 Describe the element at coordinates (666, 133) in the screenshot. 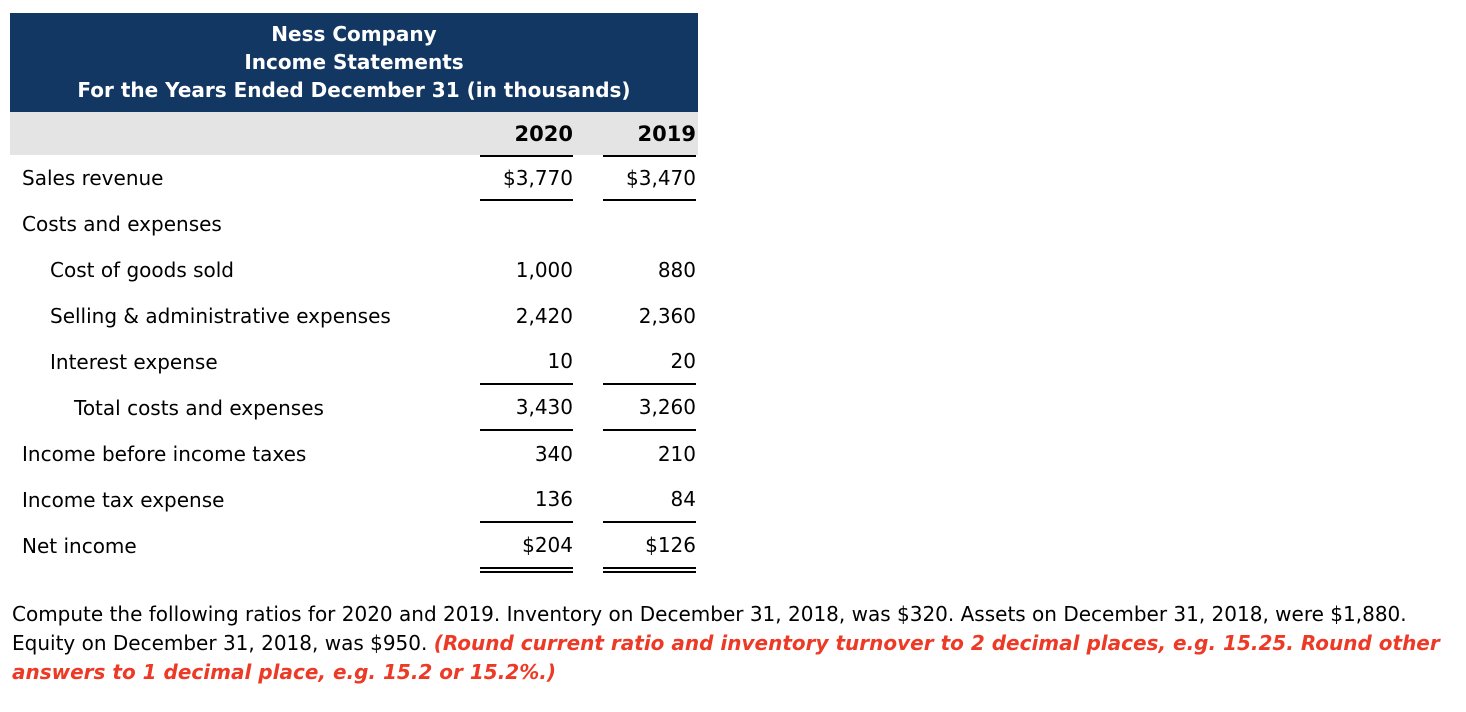

I see `column-header-2019: 2019` at that location.